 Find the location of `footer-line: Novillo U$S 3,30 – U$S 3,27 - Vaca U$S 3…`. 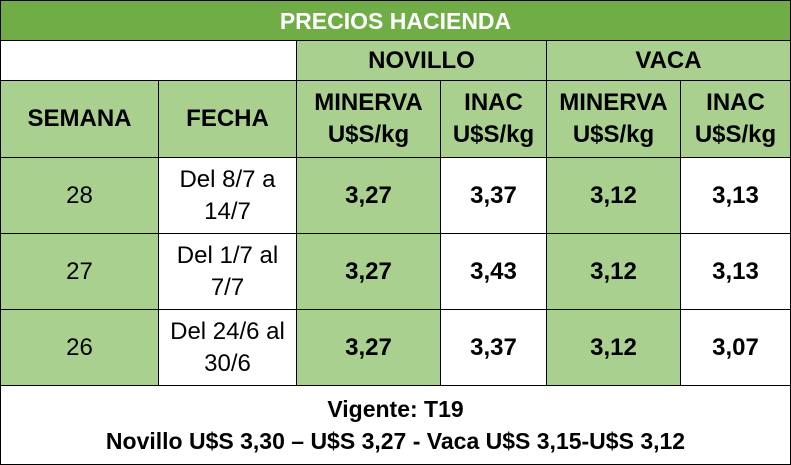

footer-line: Novillo U$S 3,30 – U$S 3,27 - Vaca U$S 3… is located at coordinates (395, 441).